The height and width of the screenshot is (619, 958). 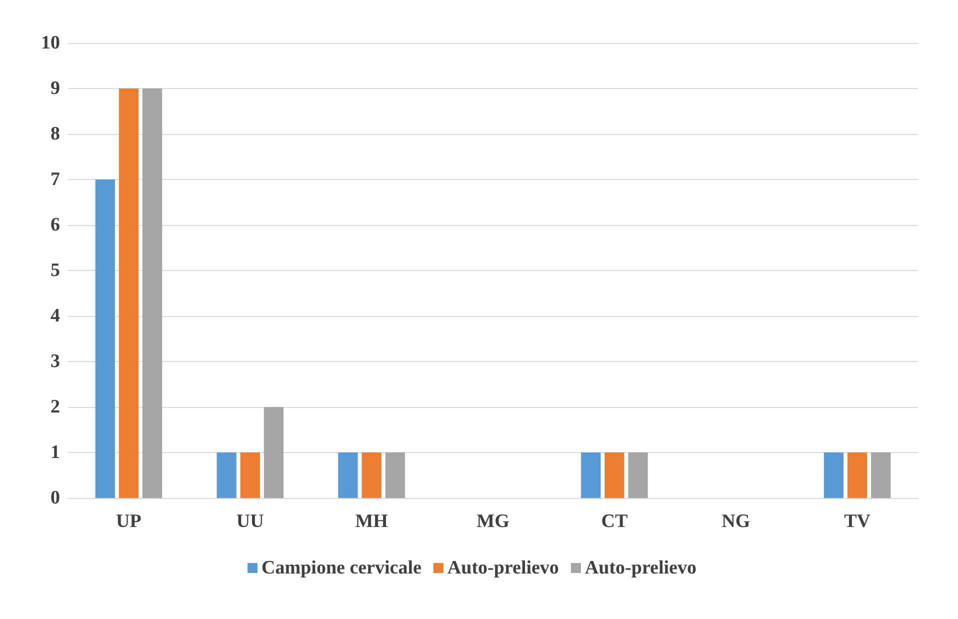 I want to click on y-tick-label: 8, so click(x=55, y=134).